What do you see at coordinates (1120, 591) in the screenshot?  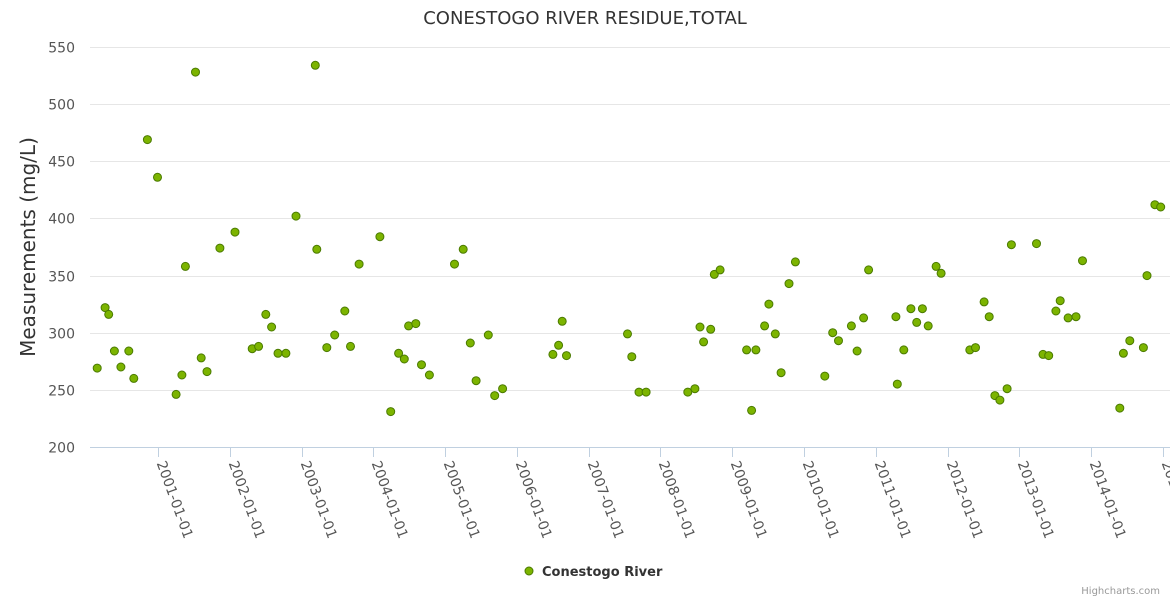 I see `credits-link: Highcharts.com` at bounding box center [1120, 591].